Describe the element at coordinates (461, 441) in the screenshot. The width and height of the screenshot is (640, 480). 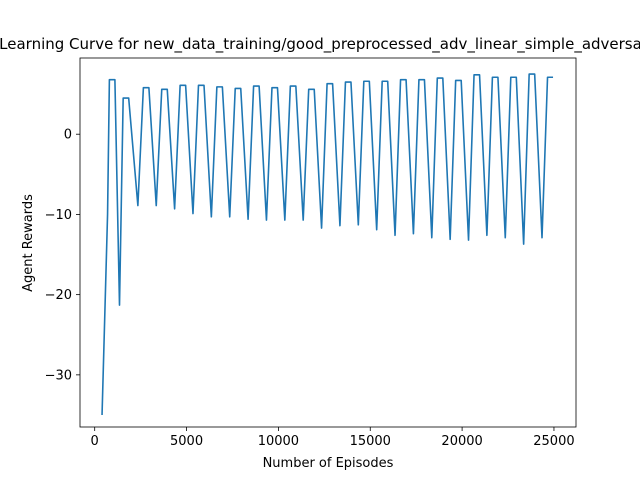
I see `x-tick-label: 20000` at that location.